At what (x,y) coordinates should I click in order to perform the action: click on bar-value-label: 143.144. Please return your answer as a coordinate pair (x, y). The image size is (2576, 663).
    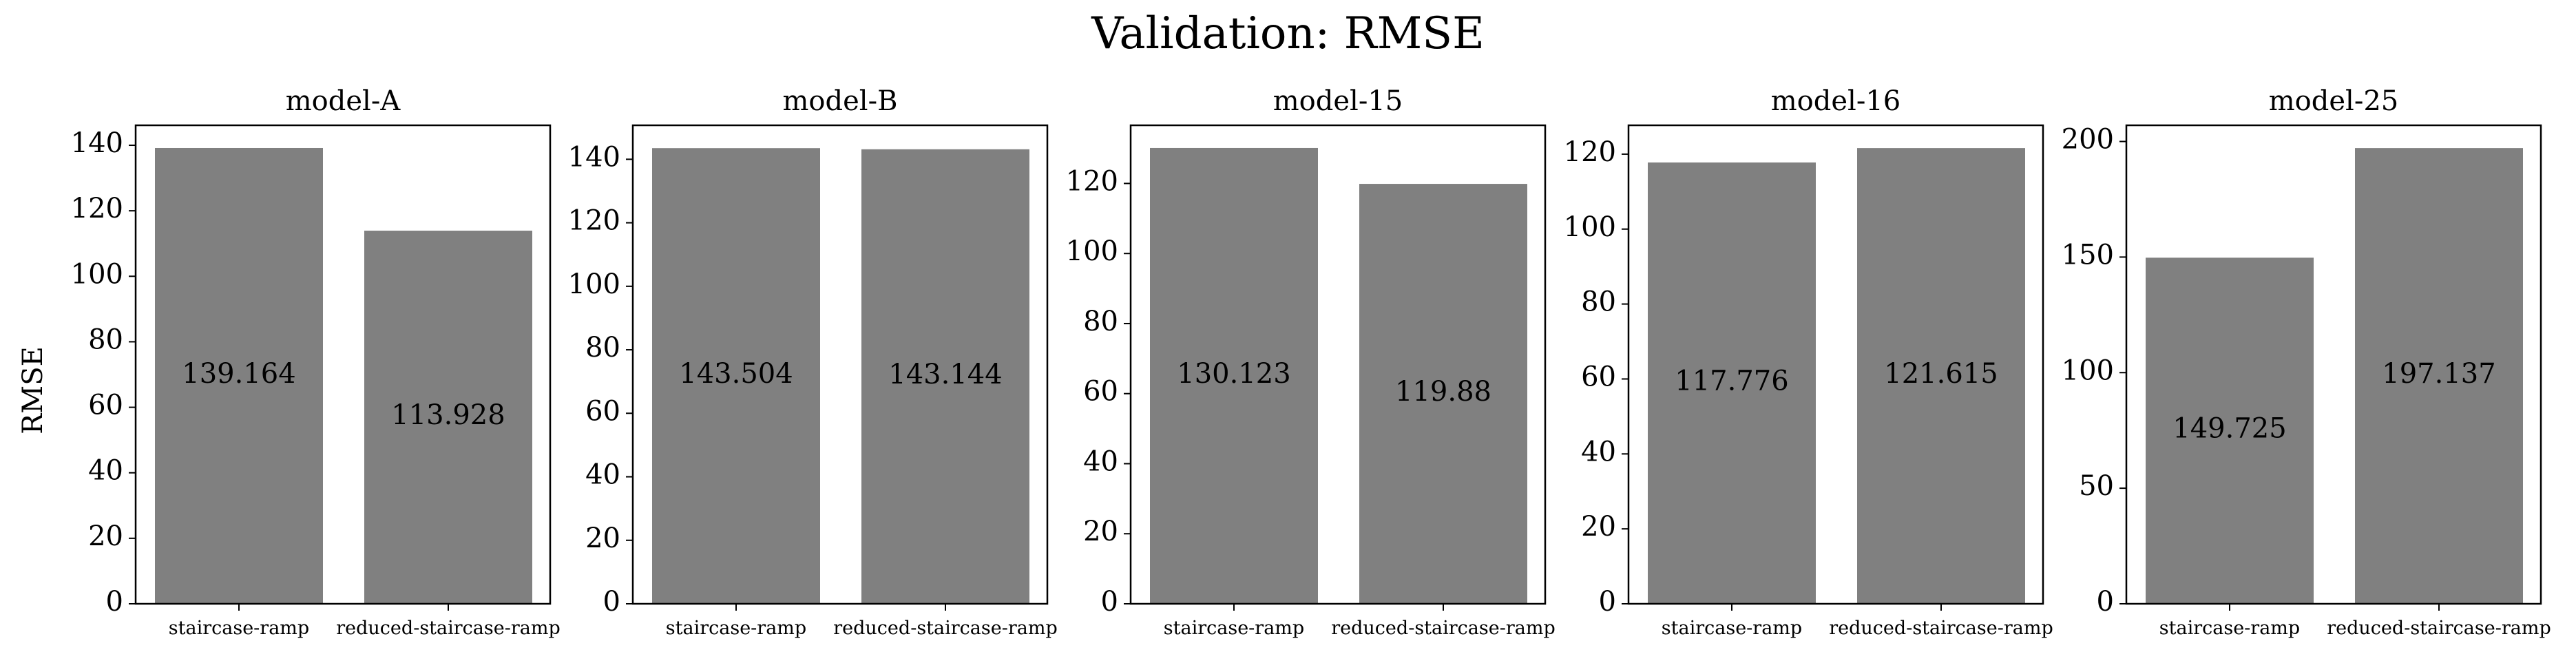
    Looking at the image, I should click on (945, 374).